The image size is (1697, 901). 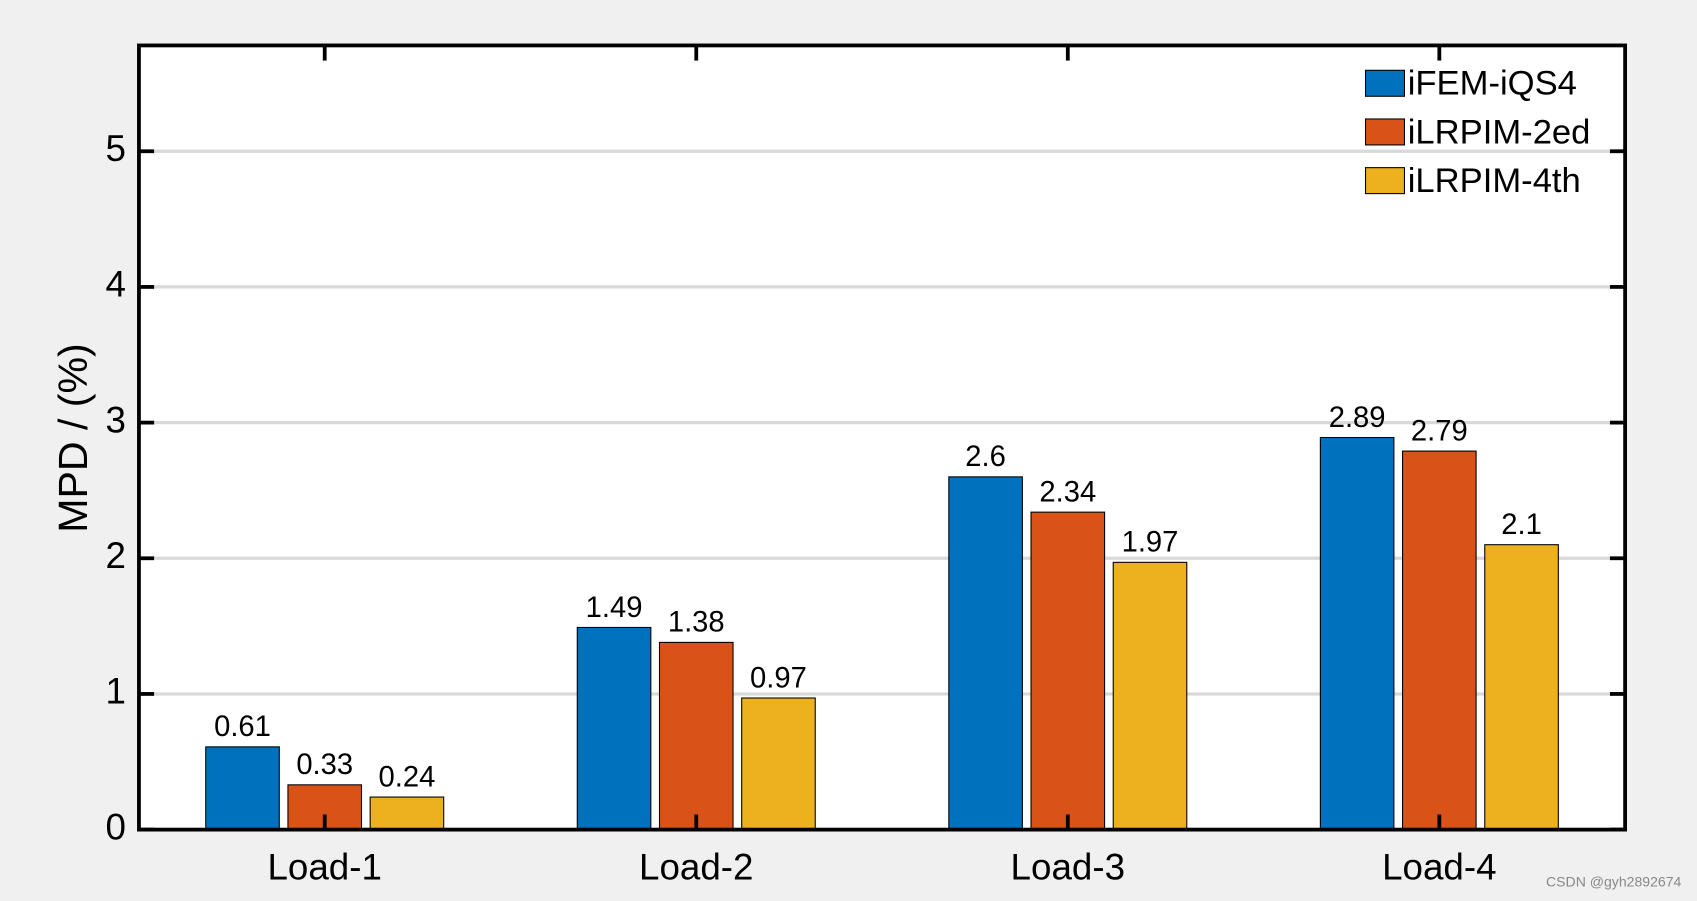 What do you see at coordinates (696, 866) in the screenshot?
I see `x-tick-label: Load-2` at bounding box center [696, 866].